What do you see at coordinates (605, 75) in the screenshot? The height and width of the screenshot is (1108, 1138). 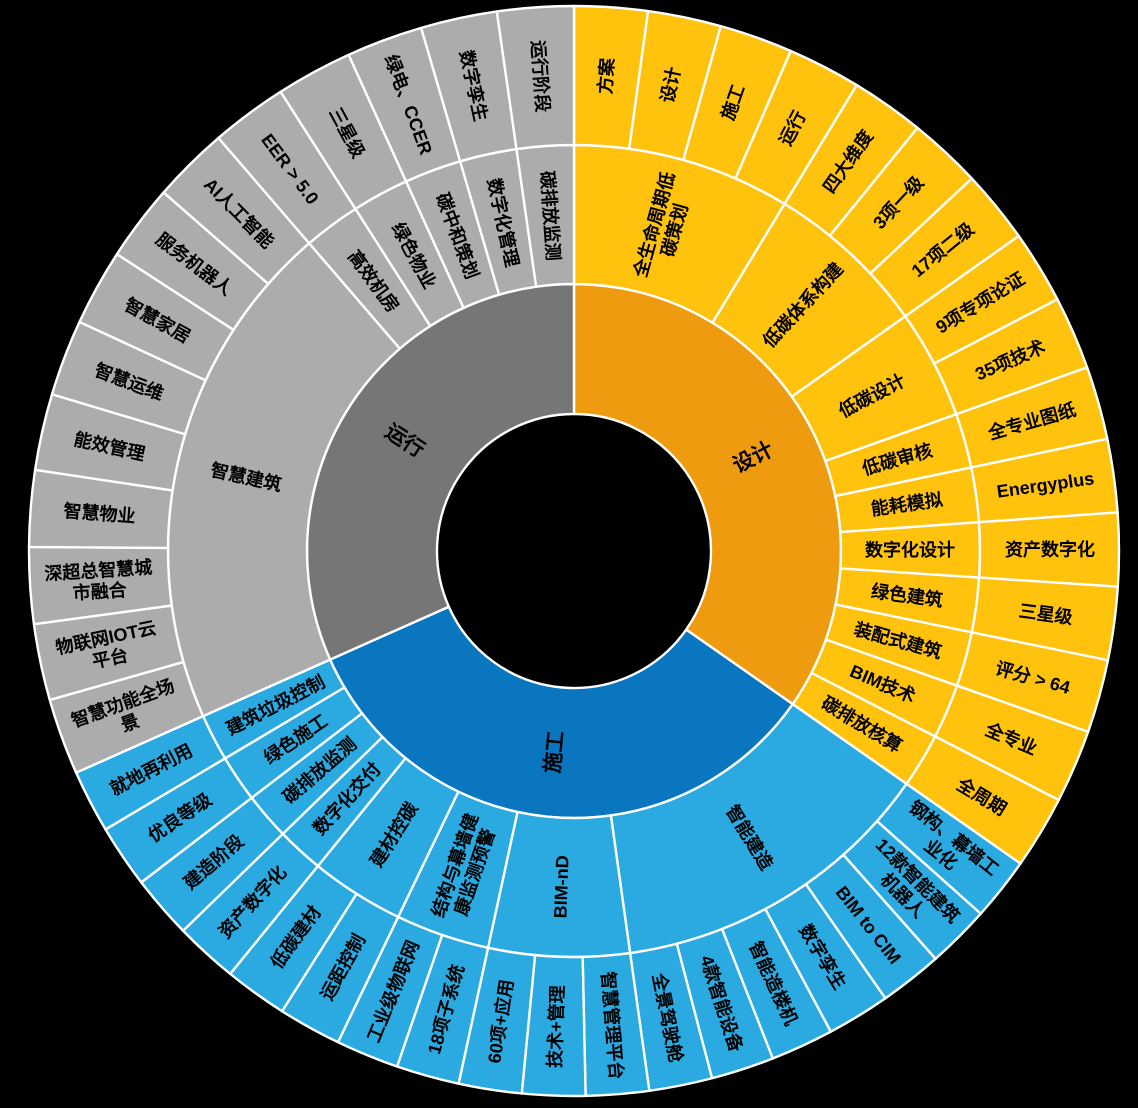 I see `ring3-label: 方案` at bounding box center [605, 75].